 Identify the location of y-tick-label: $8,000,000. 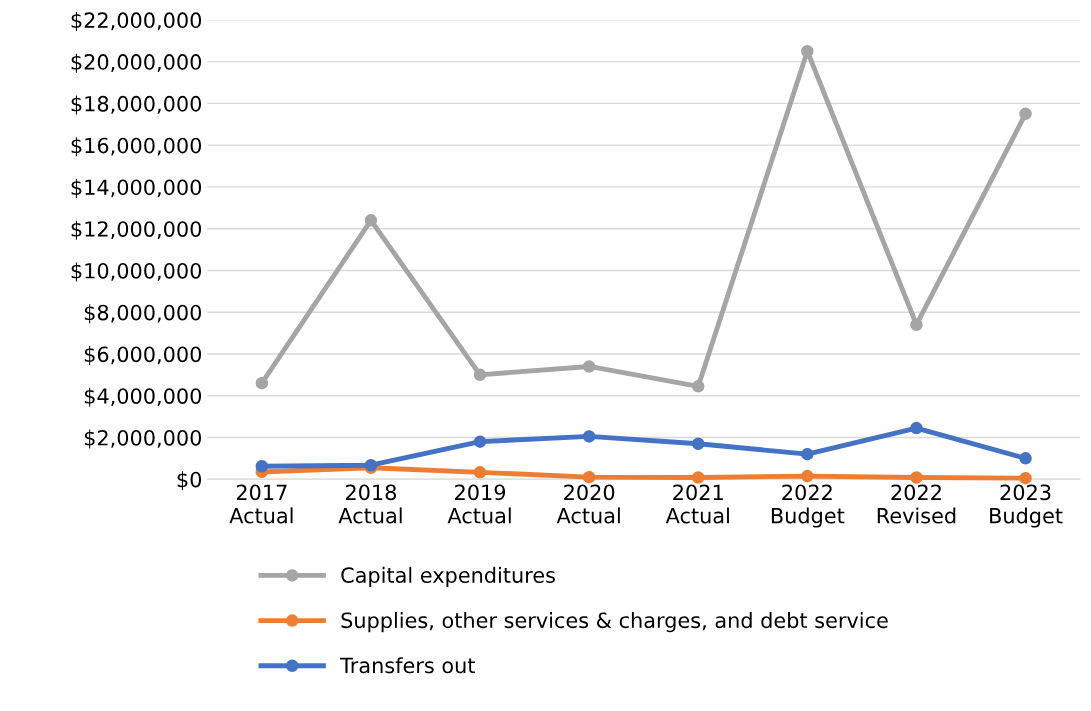
(143, 314).